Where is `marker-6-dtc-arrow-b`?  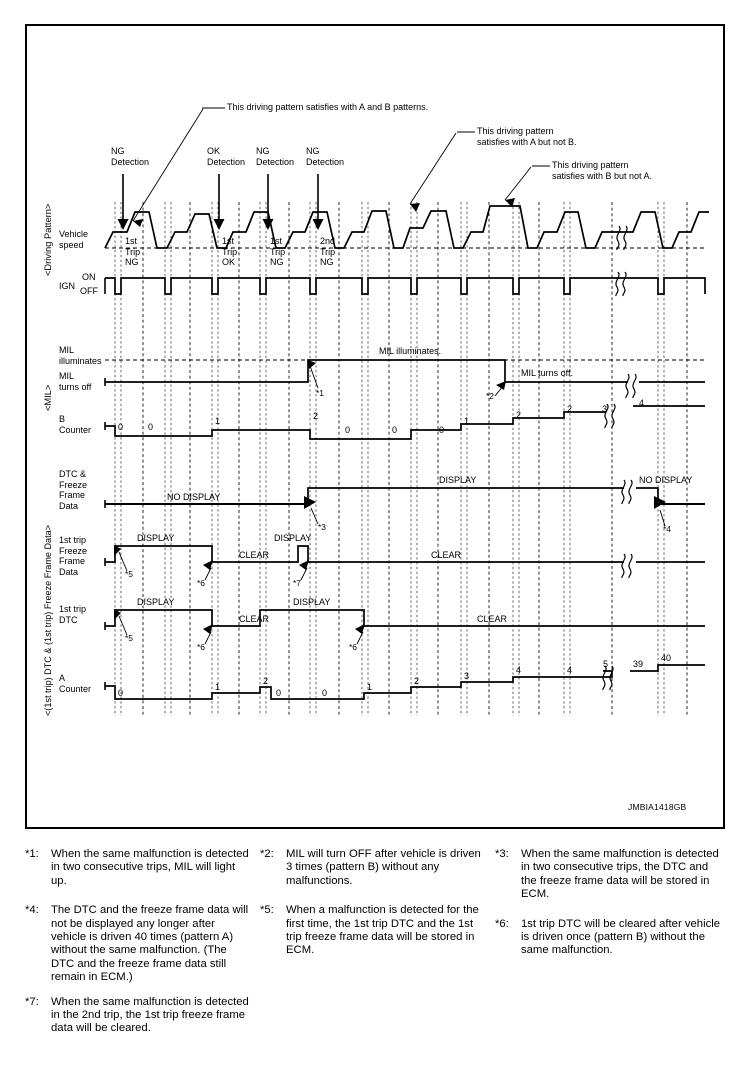
marker-6-dtc-arrow-b is located at coordinates (360, 634).